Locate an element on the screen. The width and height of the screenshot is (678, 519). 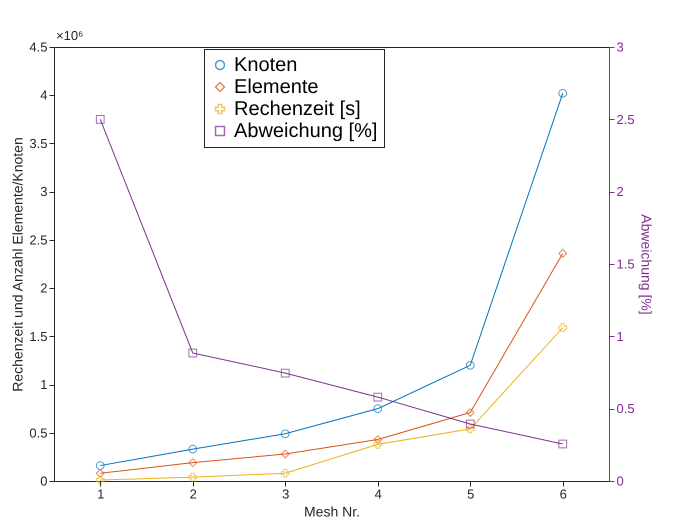
y-tick-label: 0 is located at coordinates (44, 481).